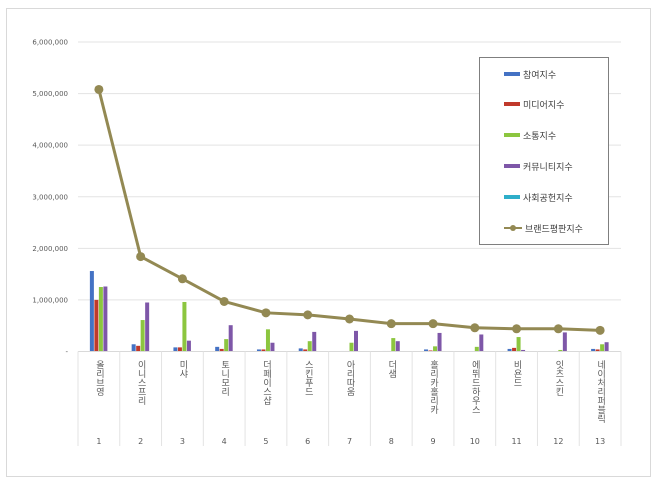 This screenshot has height=487, width=660. Describe the element at coordinates (265, 382) in the screenshot. I see `category-label: 더페이스샵` at that location.